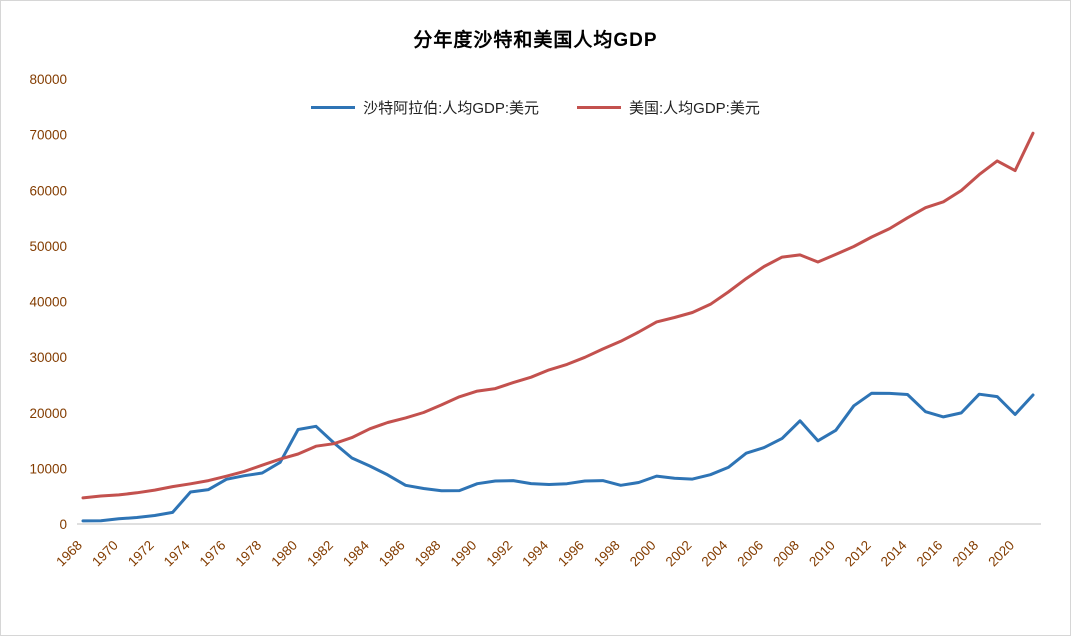 This screenshot has height=636, width=1071. I want to click on svg-text: 2006, so click(750, 554).